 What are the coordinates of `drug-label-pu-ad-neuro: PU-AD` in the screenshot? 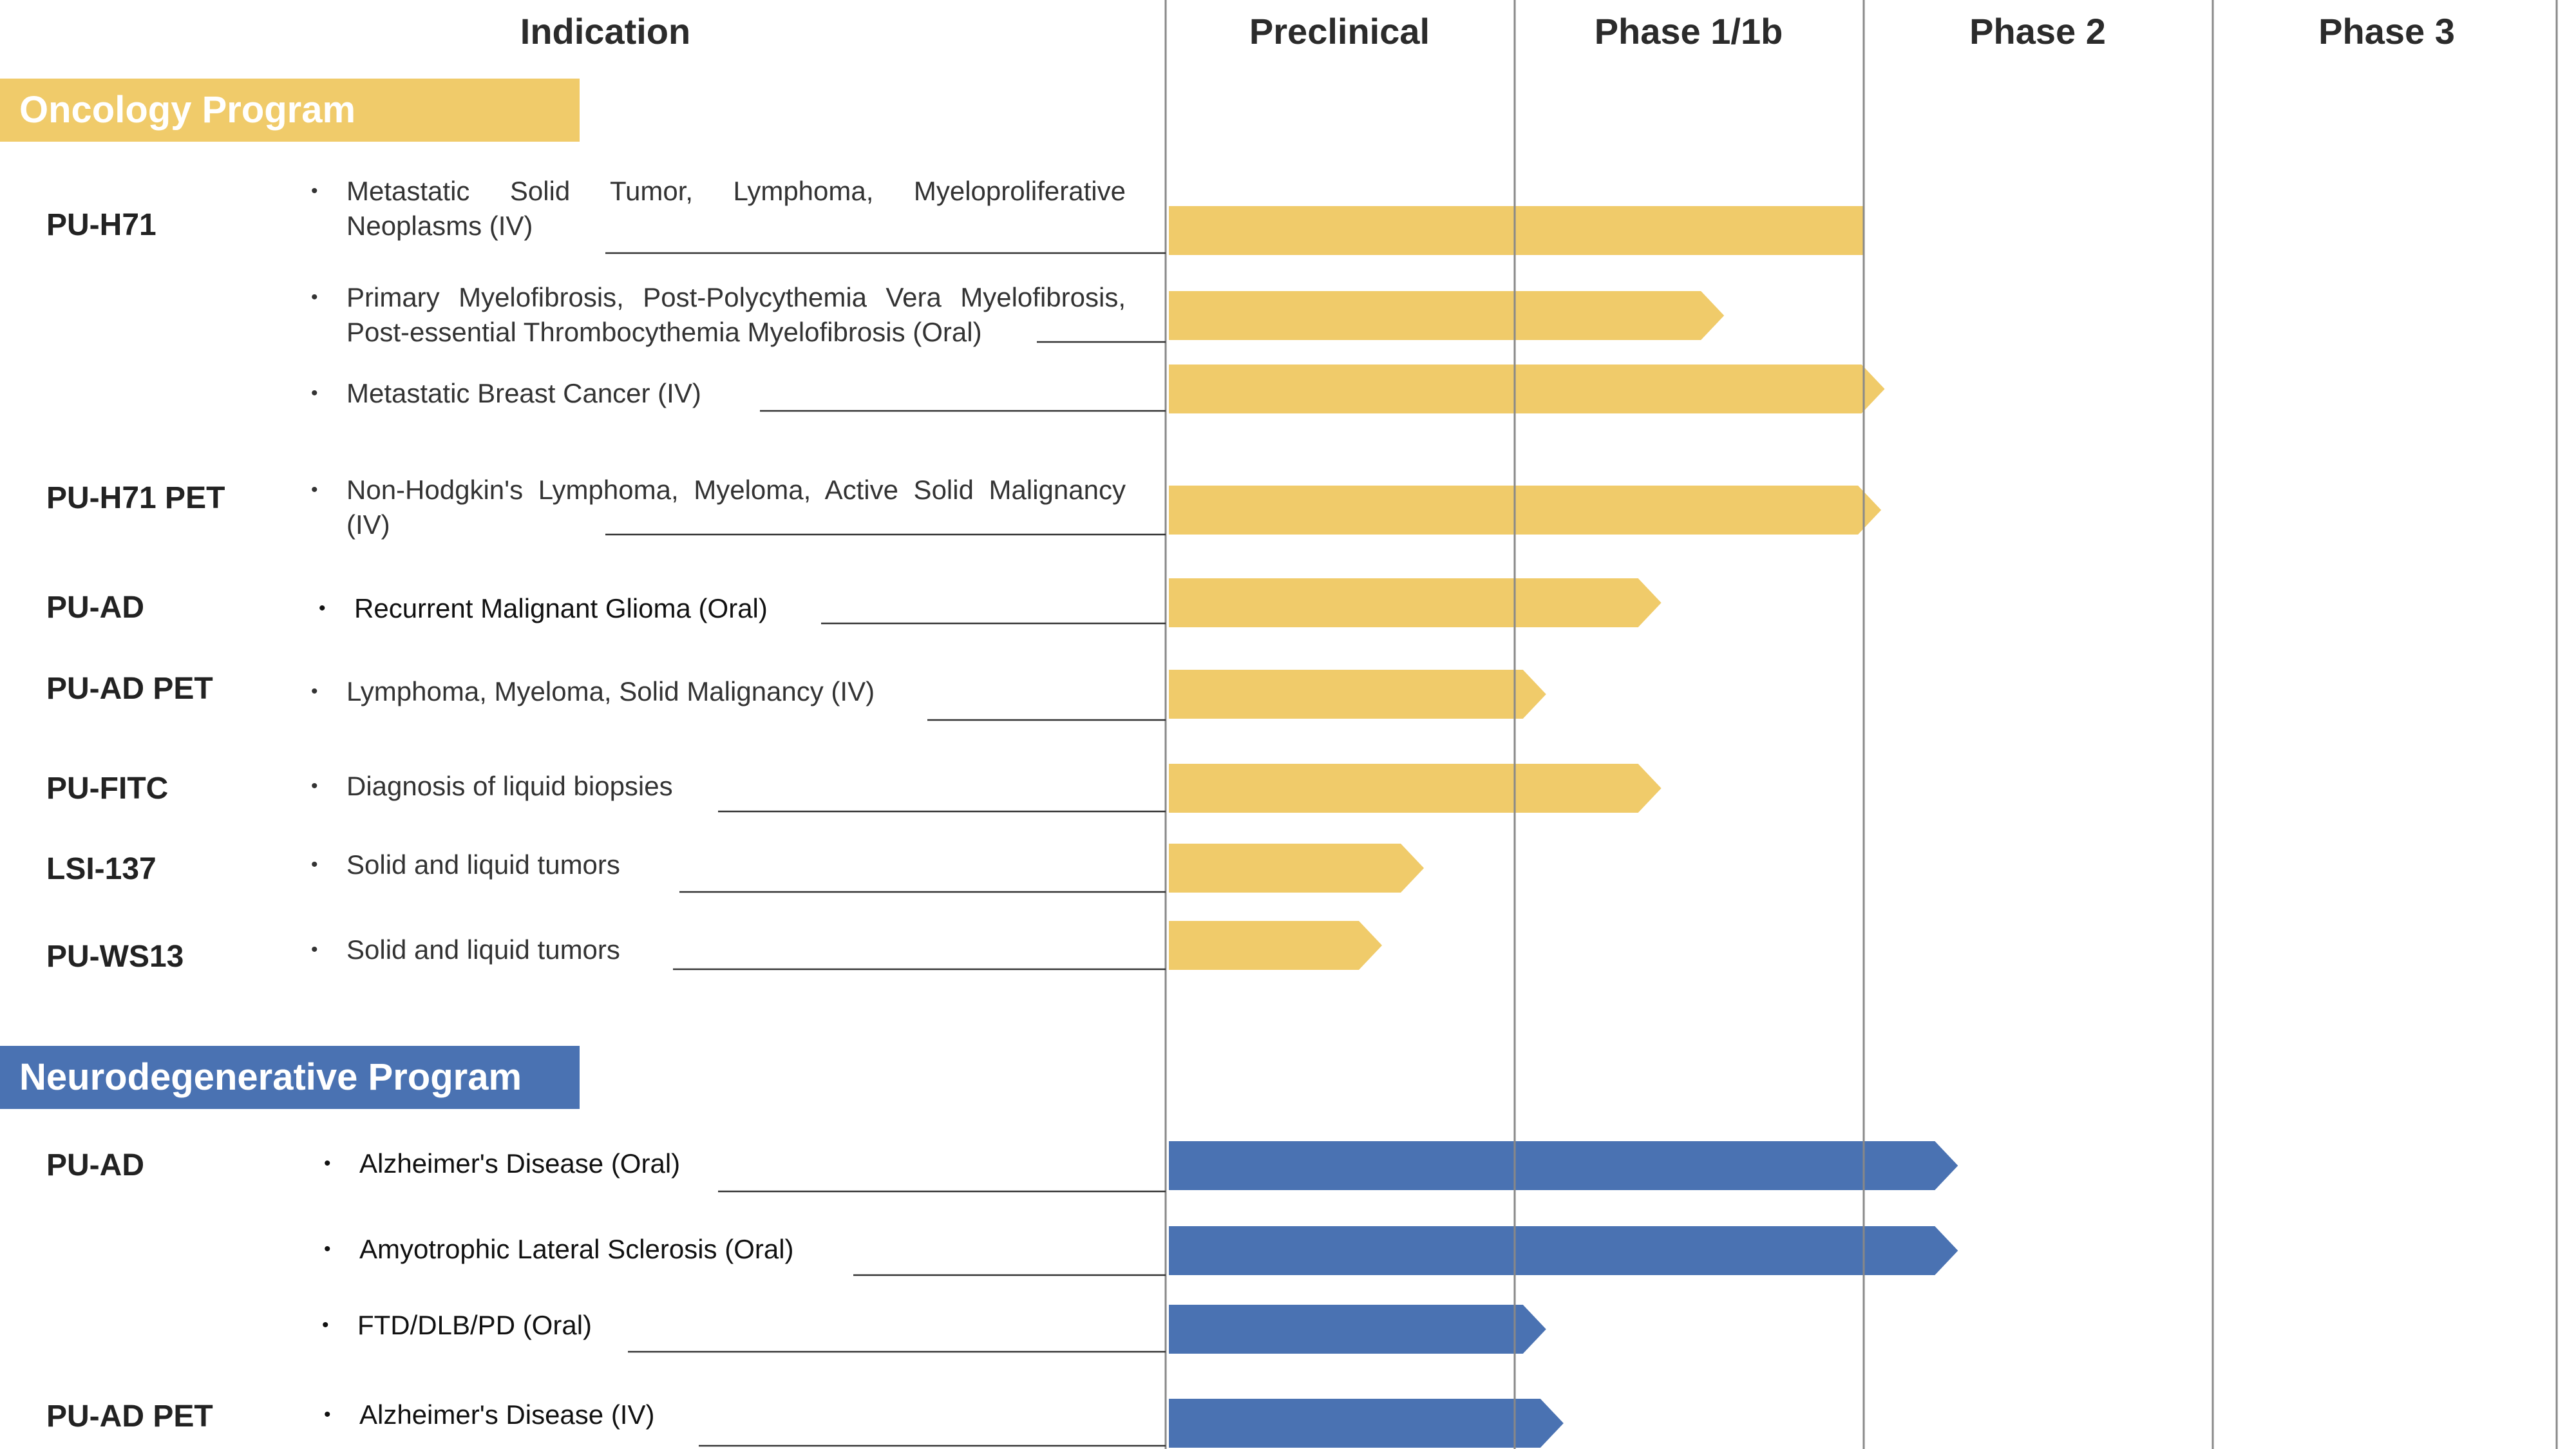 It's located at (95, 1165).